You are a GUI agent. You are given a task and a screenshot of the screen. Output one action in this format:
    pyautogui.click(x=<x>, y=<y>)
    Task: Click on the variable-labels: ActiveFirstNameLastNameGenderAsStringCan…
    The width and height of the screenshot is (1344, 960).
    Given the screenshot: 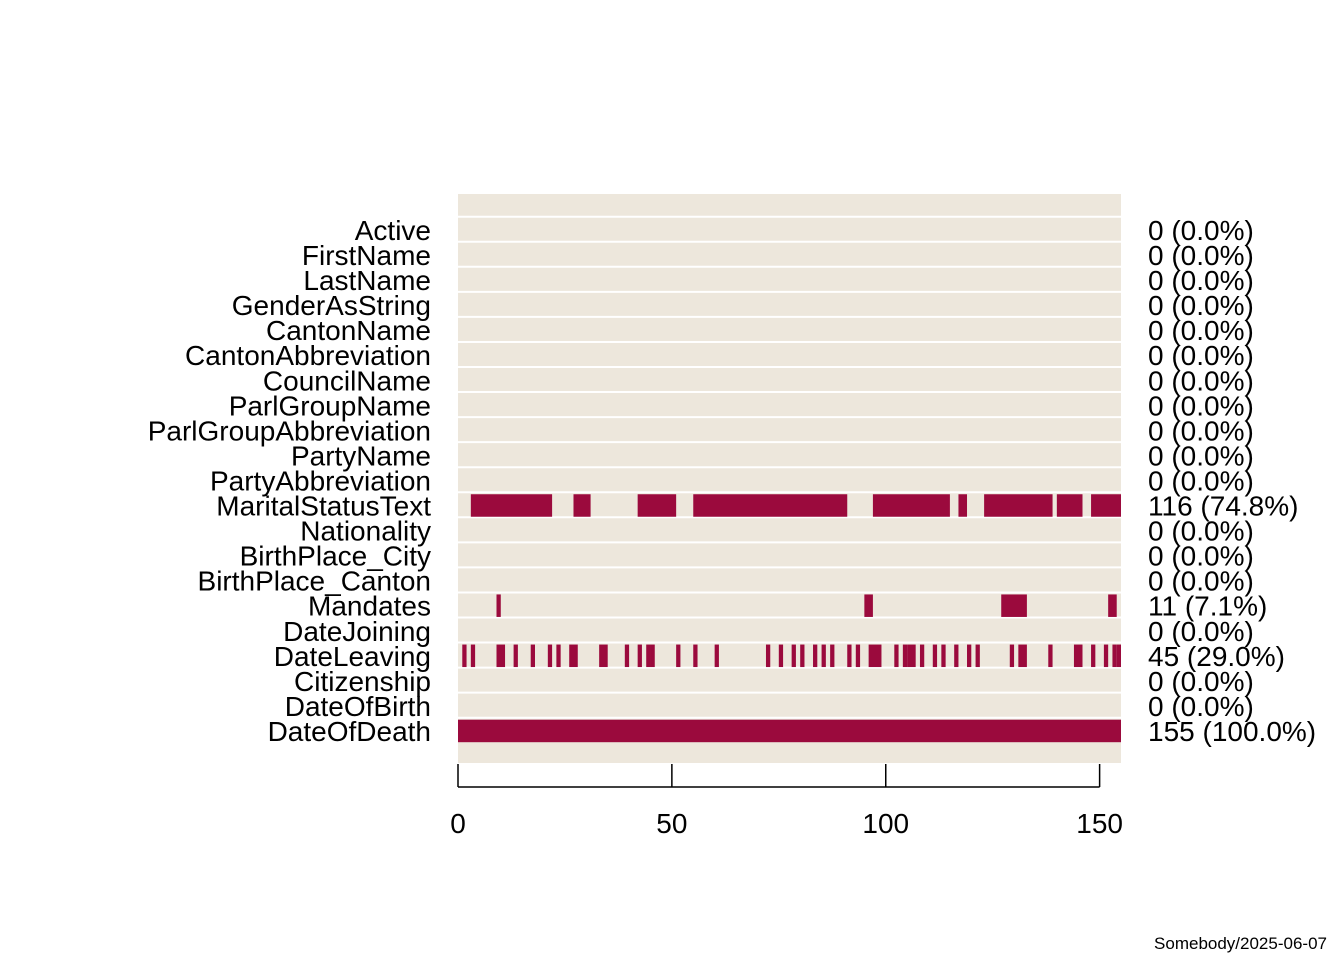 What is the action you would take?
    pyautogui.click(x=289, y=481)
    